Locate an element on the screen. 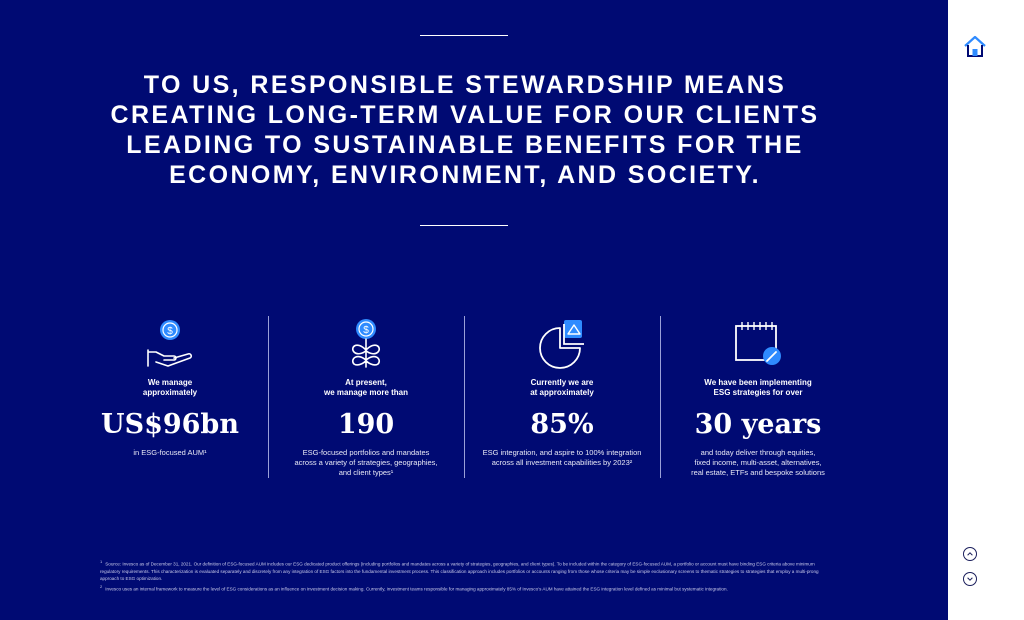 The height and width of the screenshot is (620, 1024). home-icon is located at coordinates (975, 46).